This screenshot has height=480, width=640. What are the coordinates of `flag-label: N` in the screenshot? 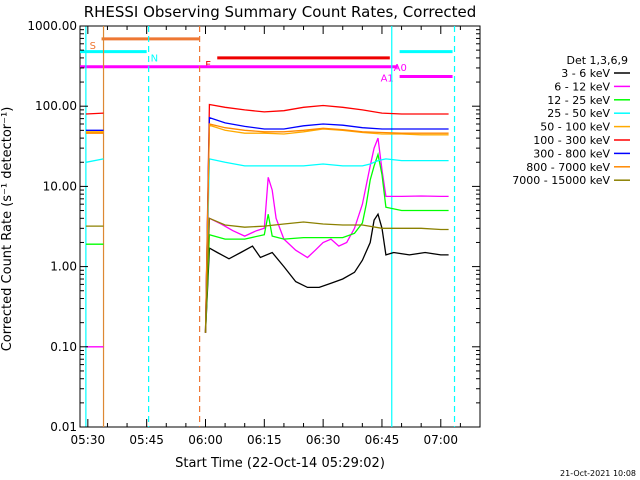 It's located at (154, 59).